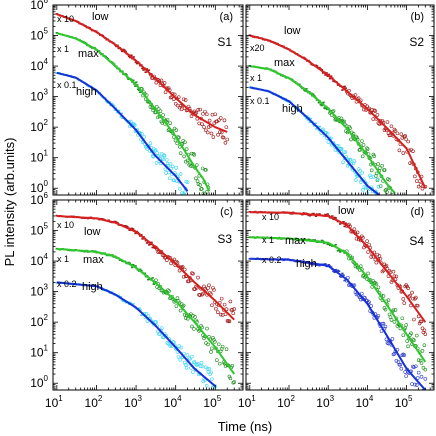 This screenshot has height=436, width=436. Describe the element at coordinates (417, 17) in the screenshot. I see `panel-letter: (b)` at that location.